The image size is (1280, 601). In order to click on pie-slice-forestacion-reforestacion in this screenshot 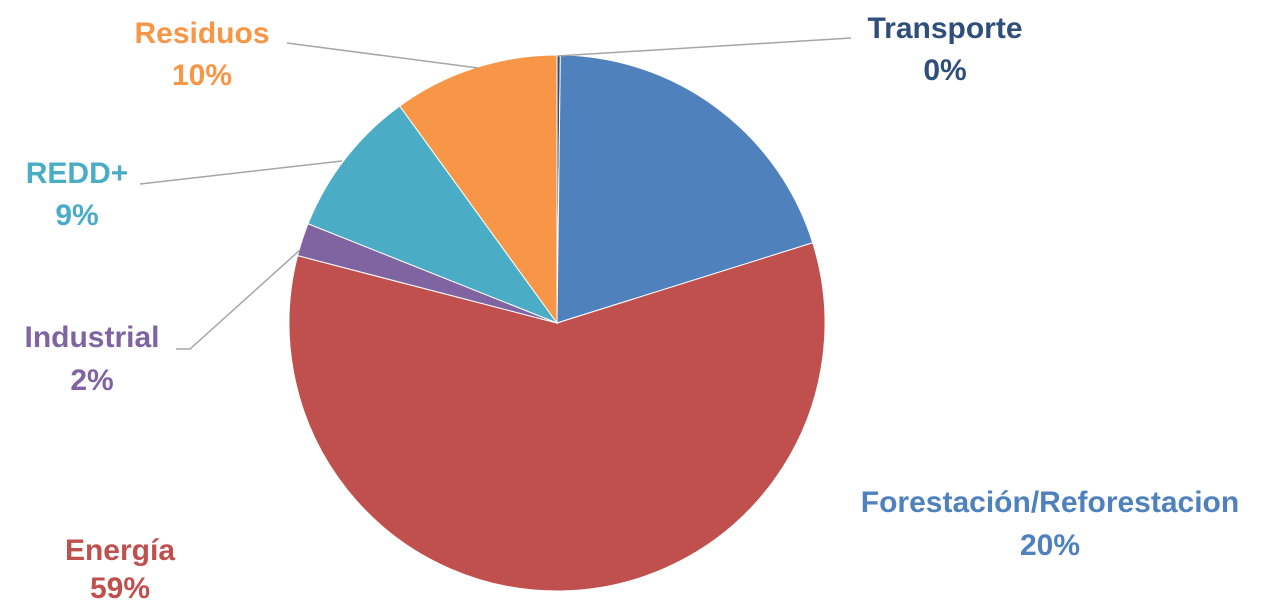, I will do `click(685, 189)`.